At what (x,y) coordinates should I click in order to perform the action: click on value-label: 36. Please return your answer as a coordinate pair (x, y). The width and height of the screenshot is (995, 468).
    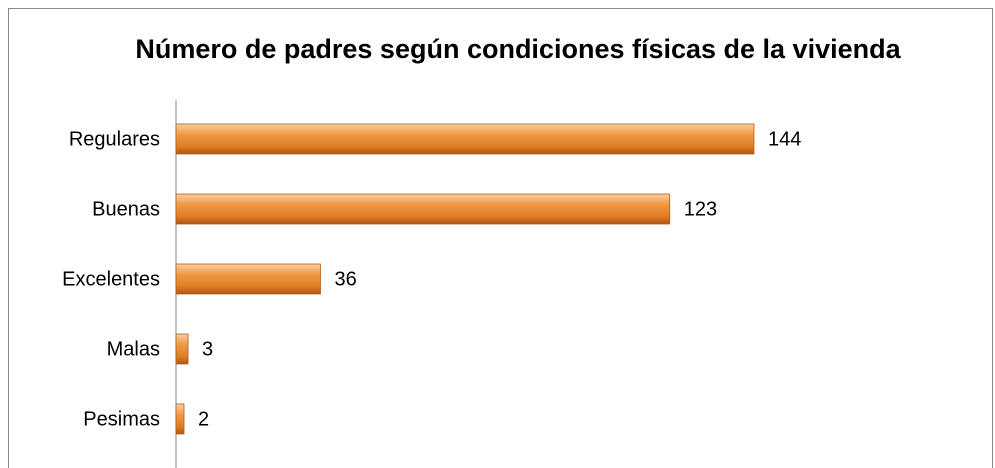
    Looking at the image, I should click on (346, 279).